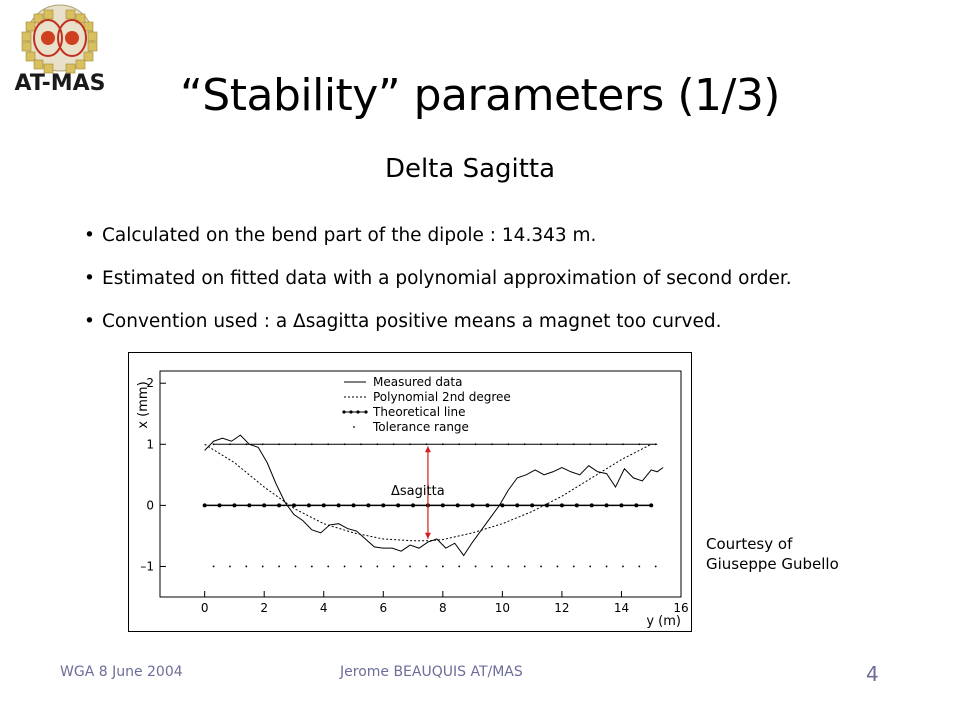 This screenshot has height=720, width=960. I want to click on x-axis-ticks: 0 2 4 6 8 10 12 14 16, so click(445, 603).